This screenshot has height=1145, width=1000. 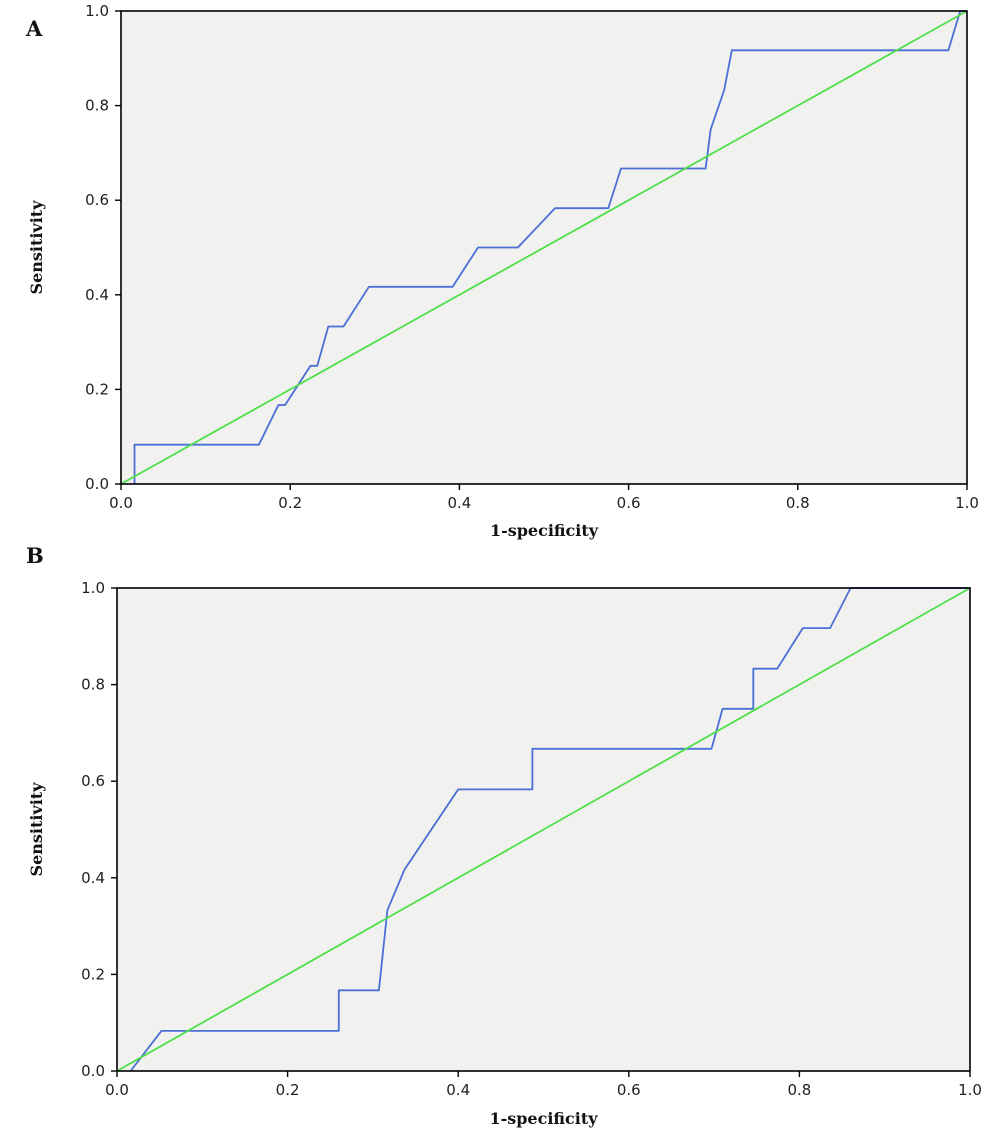 I want to click on panel-label: A, so click(x=34, y=28).